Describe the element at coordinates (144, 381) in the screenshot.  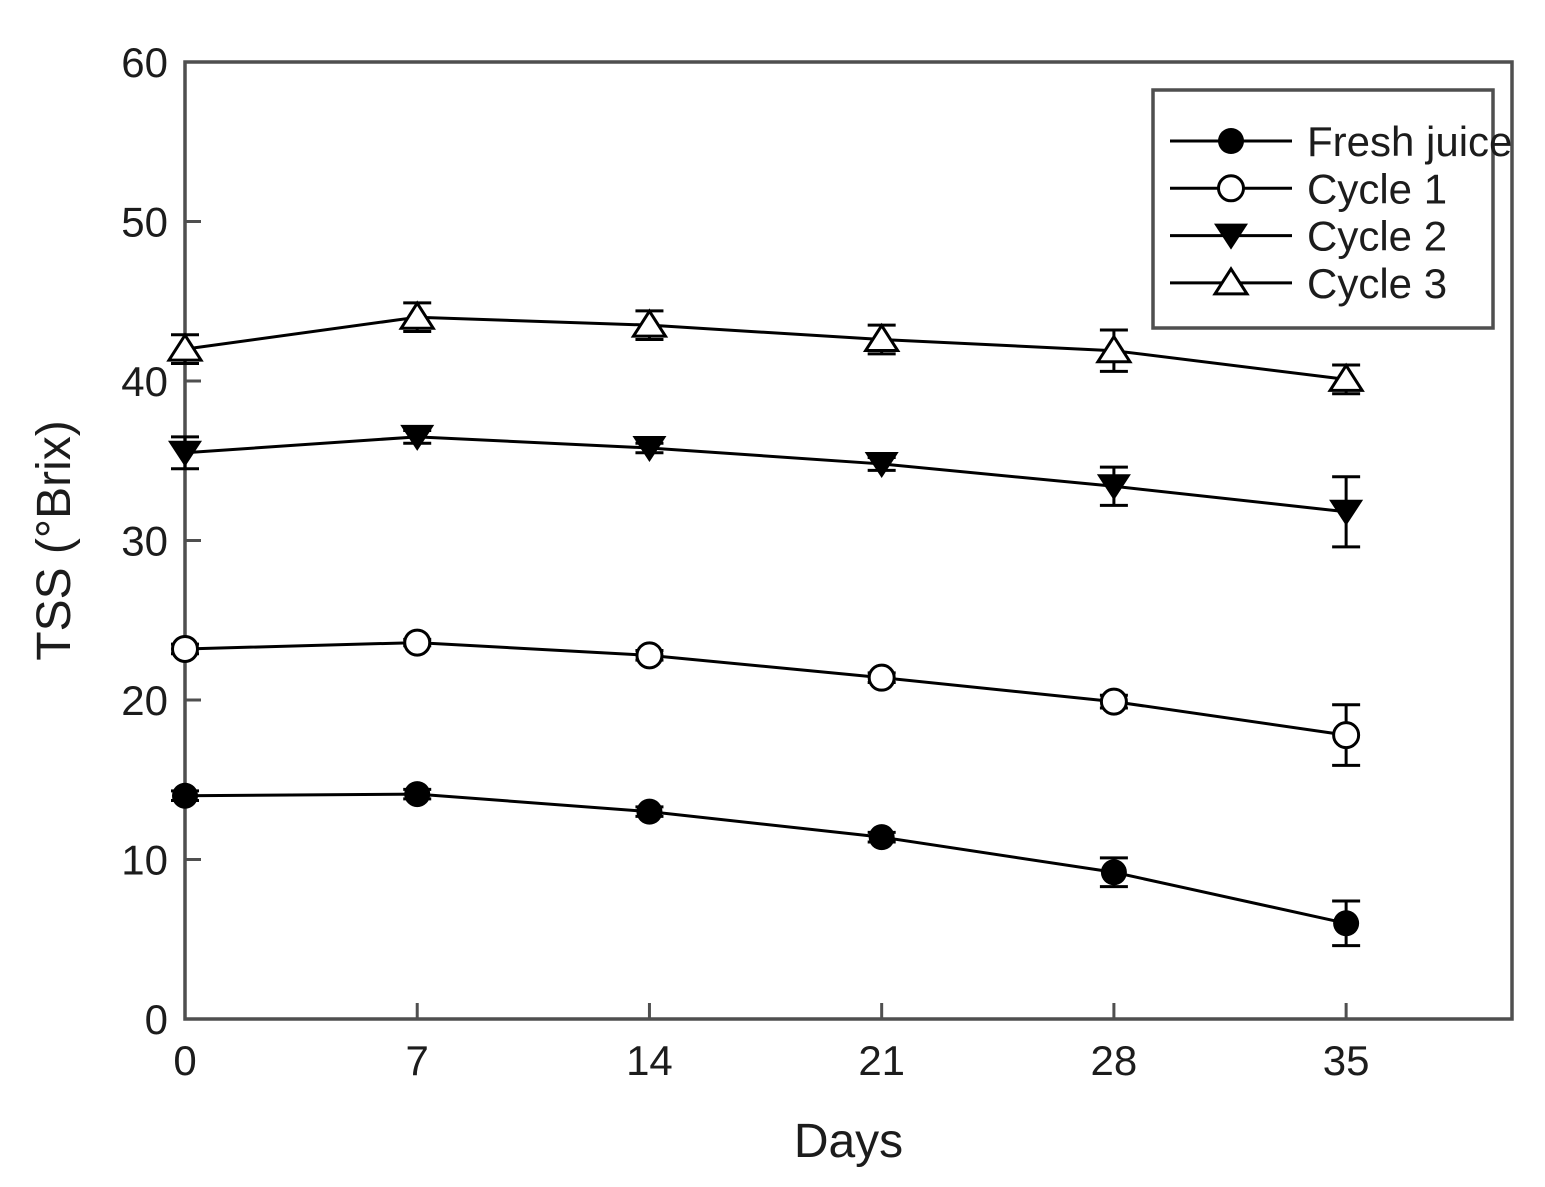
I see `y-axis-tick-label: 40` at that location.